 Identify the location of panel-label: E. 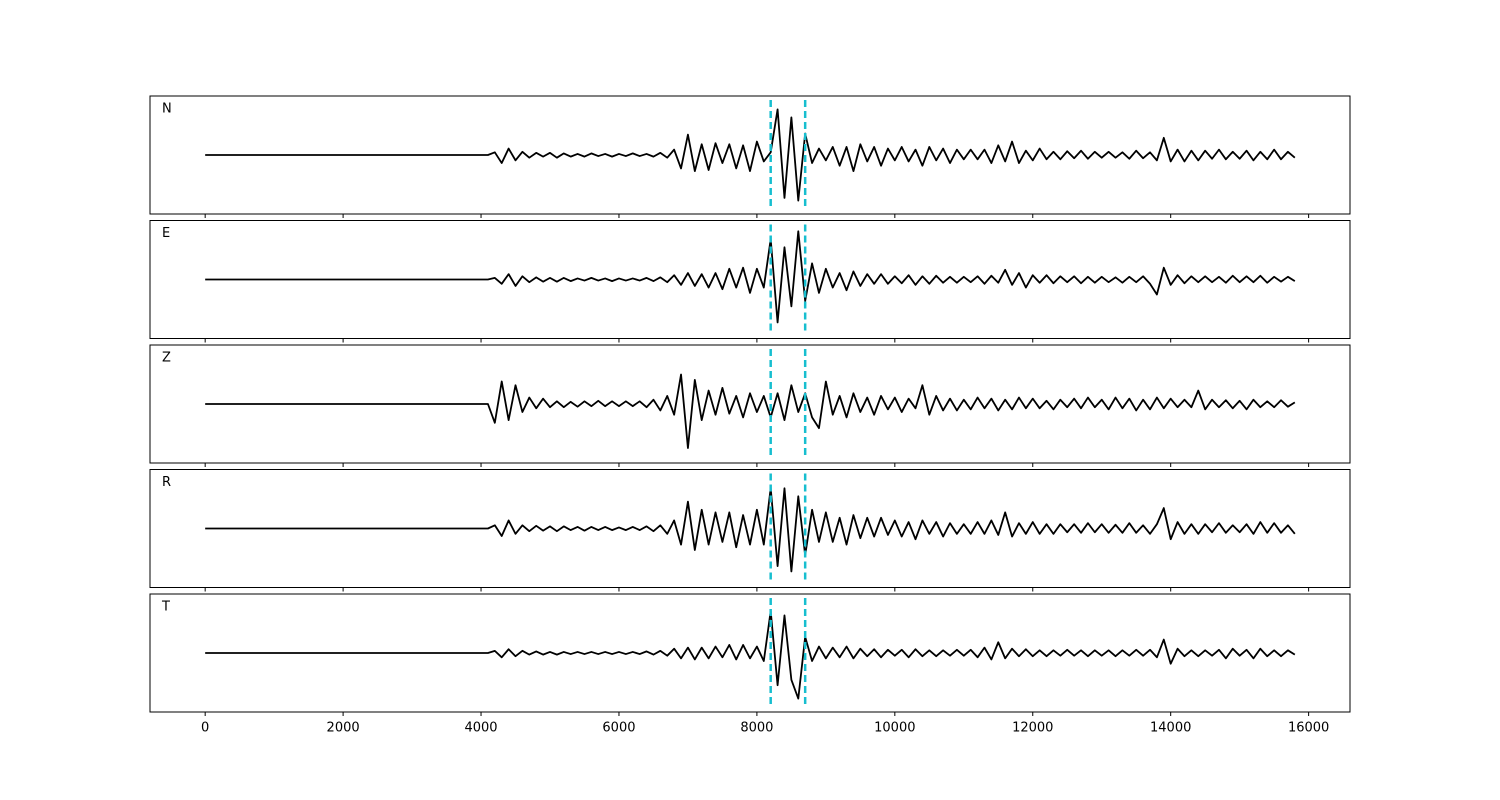
(166, 233).